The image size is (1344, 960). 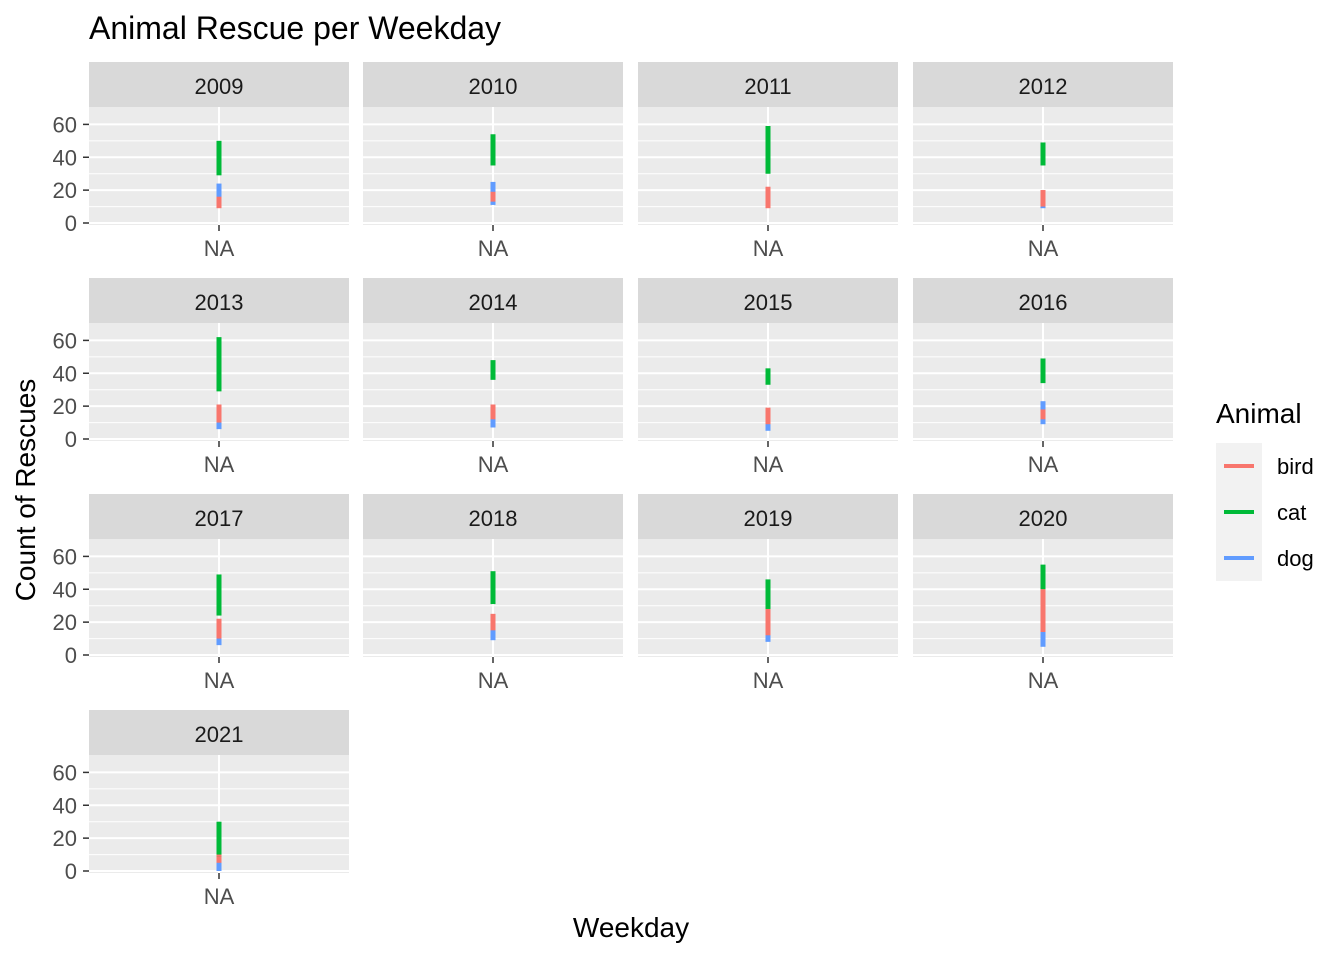 I want to click on facet-strip-2016, so click(x=1043, y=300).